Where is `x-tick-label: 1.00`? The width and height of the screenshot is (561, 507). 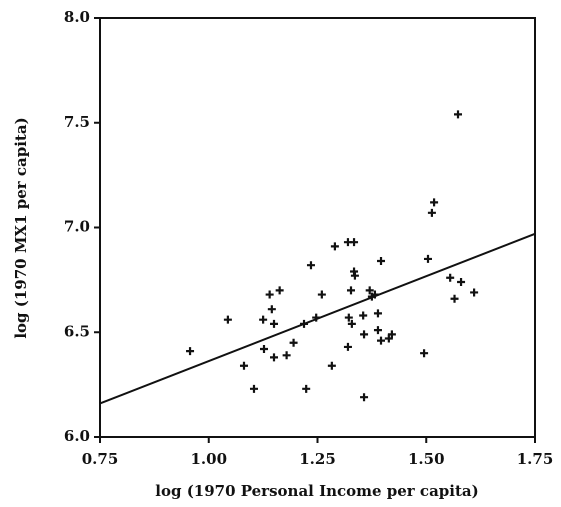
x-tick-label: 1.00 is located at coordinates (208, 459).